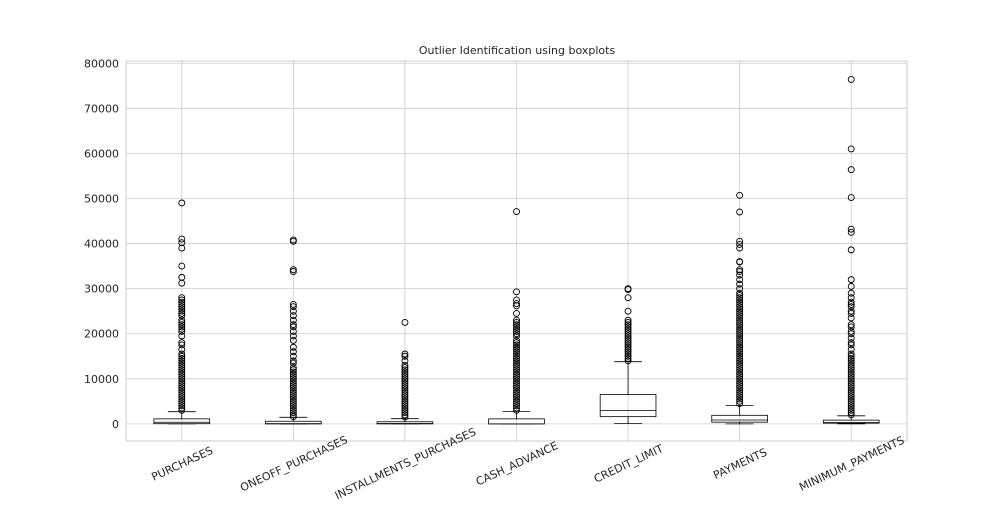 This screenshot has height=508, width=1008. Describe the element at coordinates (517, 50) in the screenshot. I see `chart-title: Outlier Identification using boxplots` at that location.